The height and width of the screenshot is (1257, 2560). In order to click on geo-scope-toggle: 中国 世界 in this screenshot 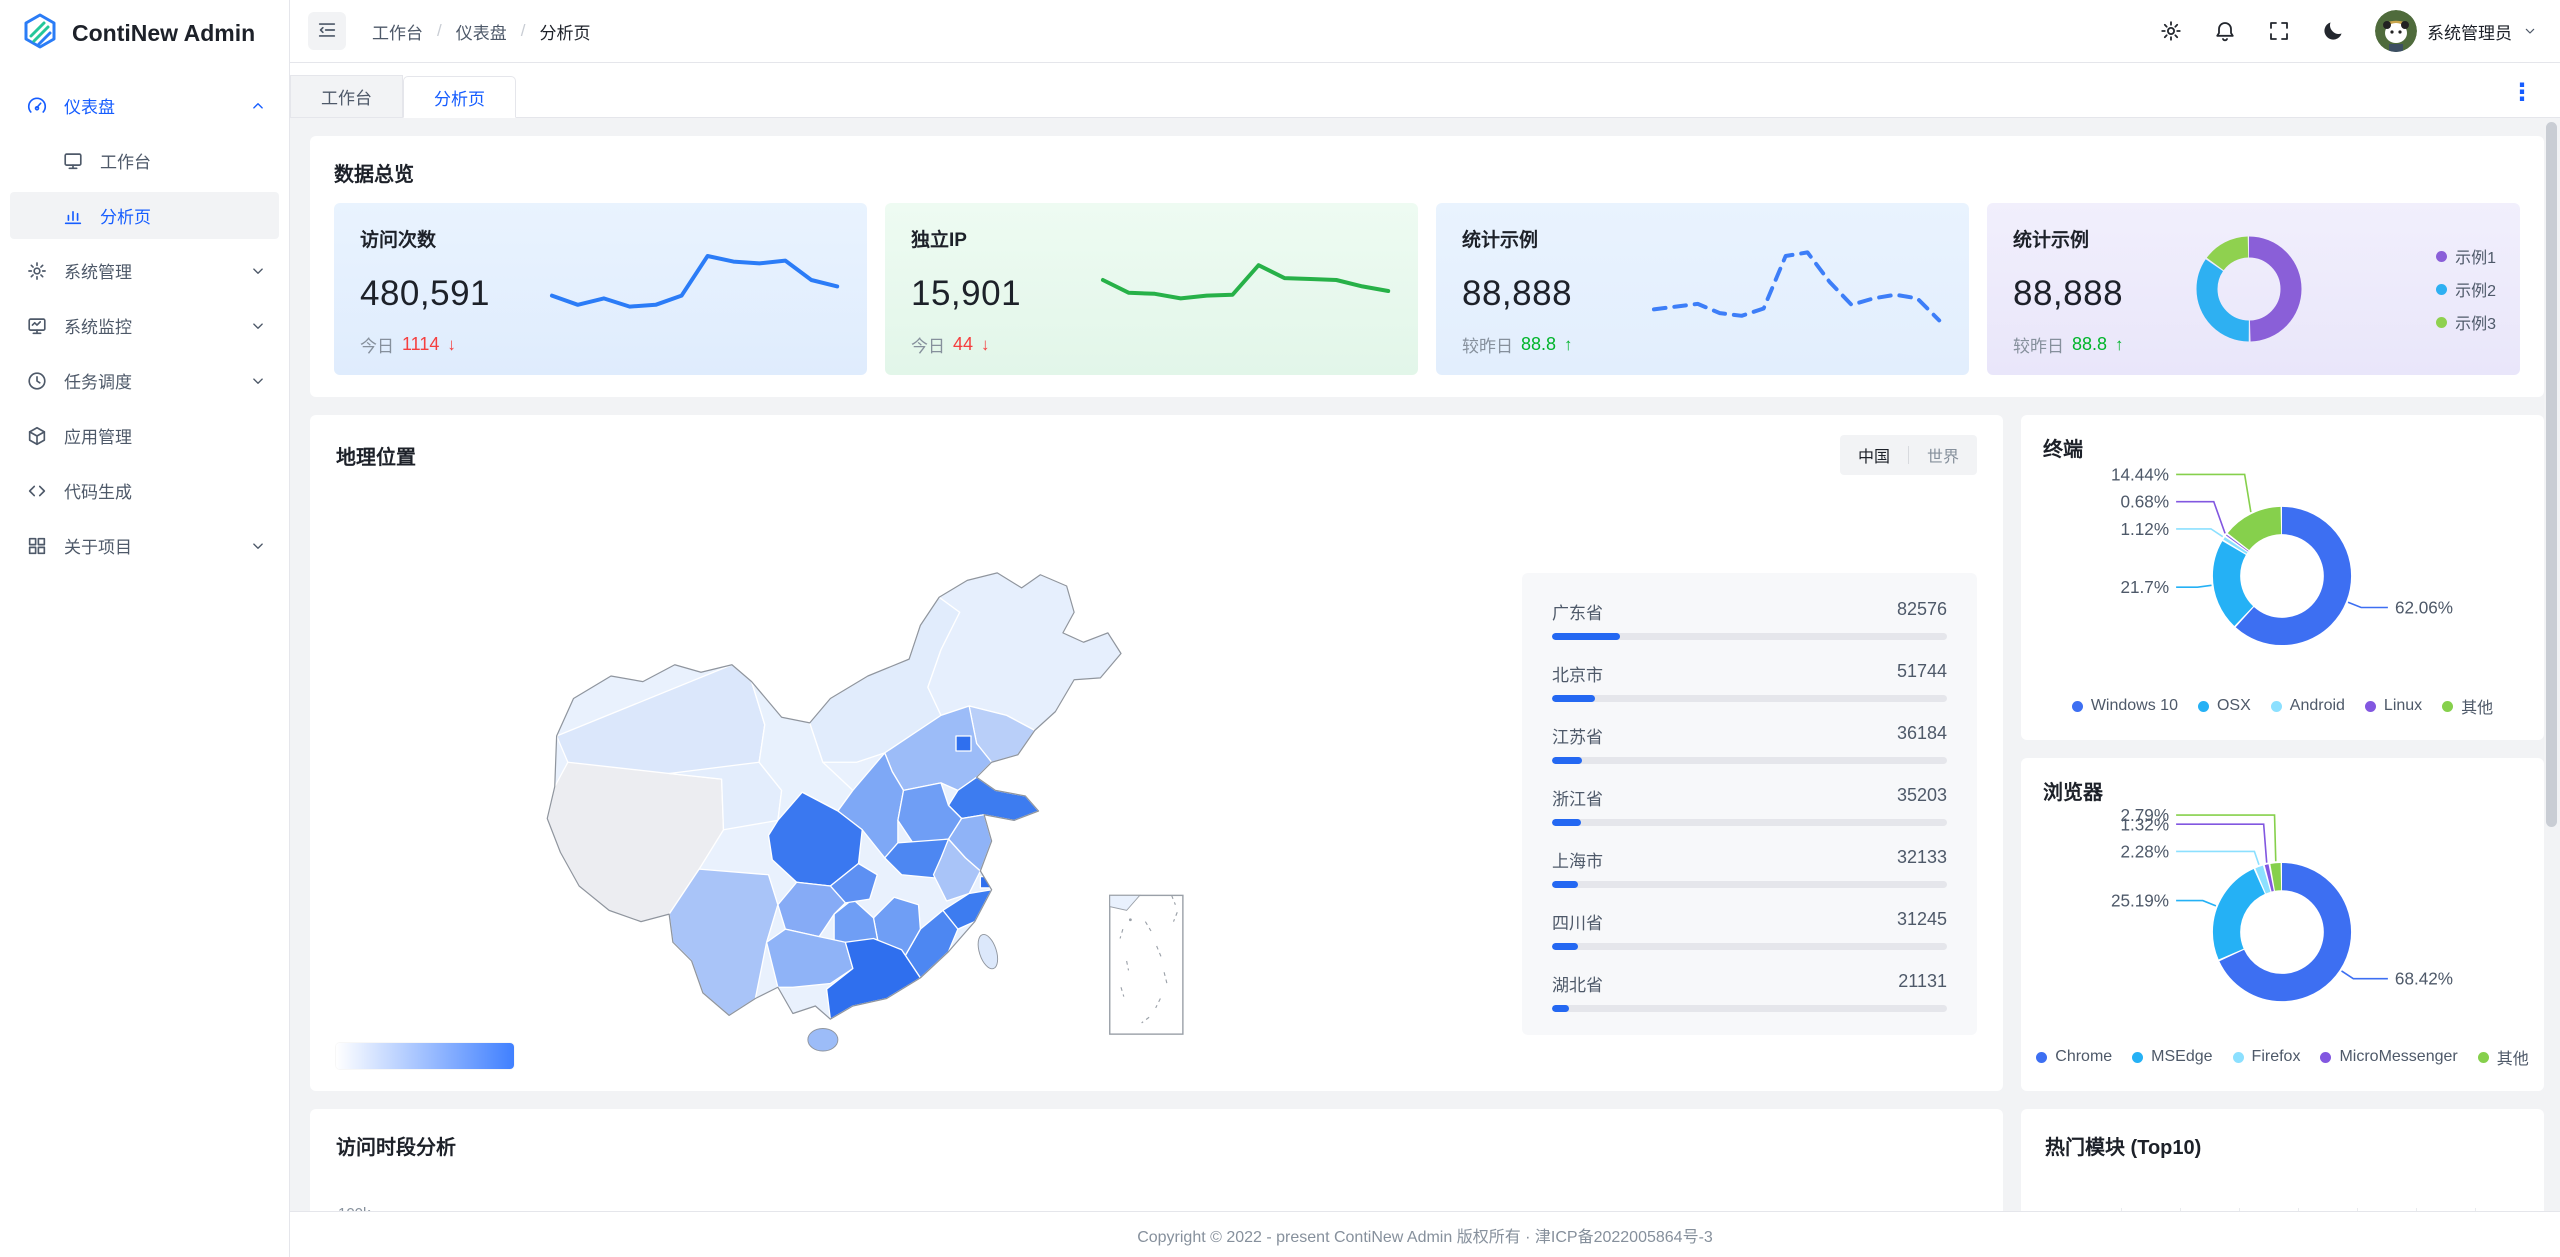, I will do `click(1908, 455)`.